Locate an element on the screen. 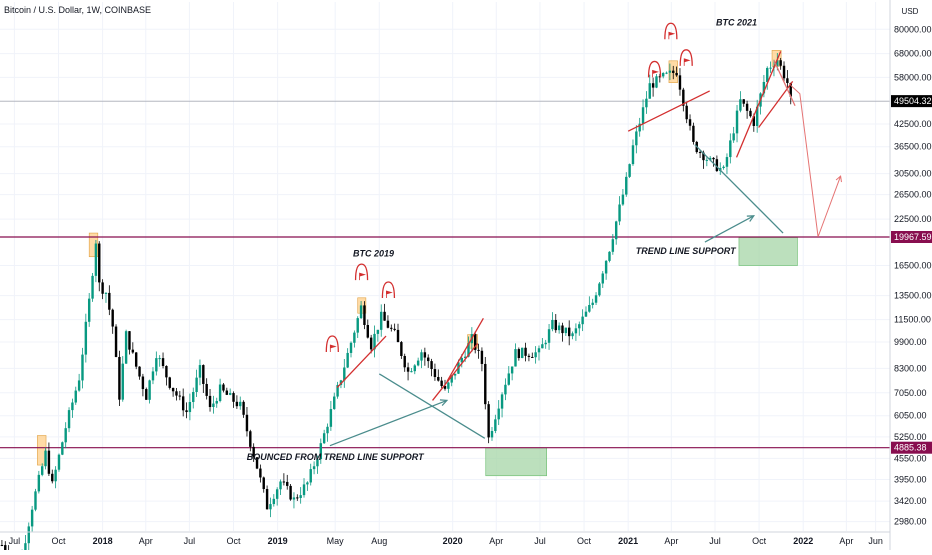  time-tick-label: 2022 is located at coordinates (803, 541).